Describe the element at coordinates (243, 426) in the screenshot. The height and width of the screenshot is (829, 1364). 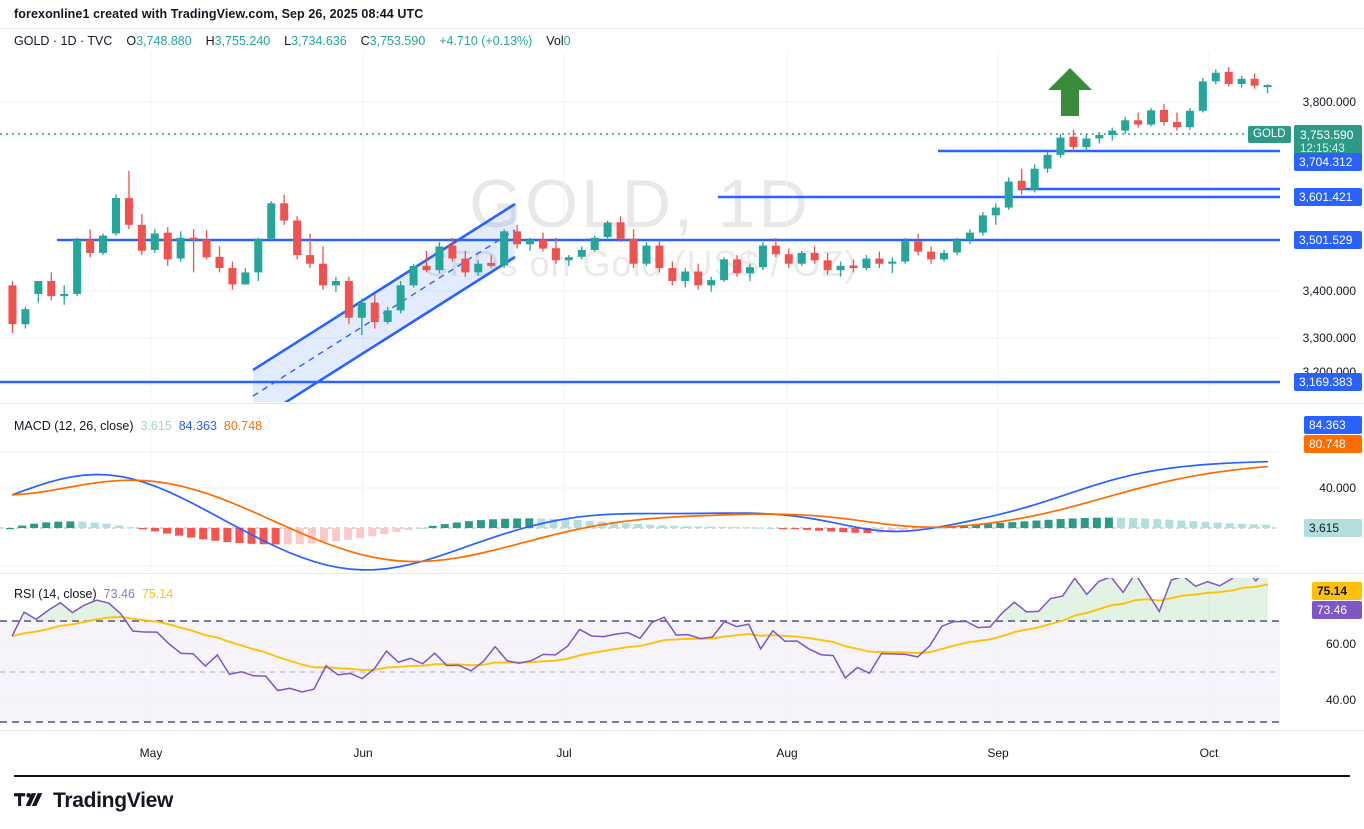
I see `macd-signal-value: 80.748` at that location.